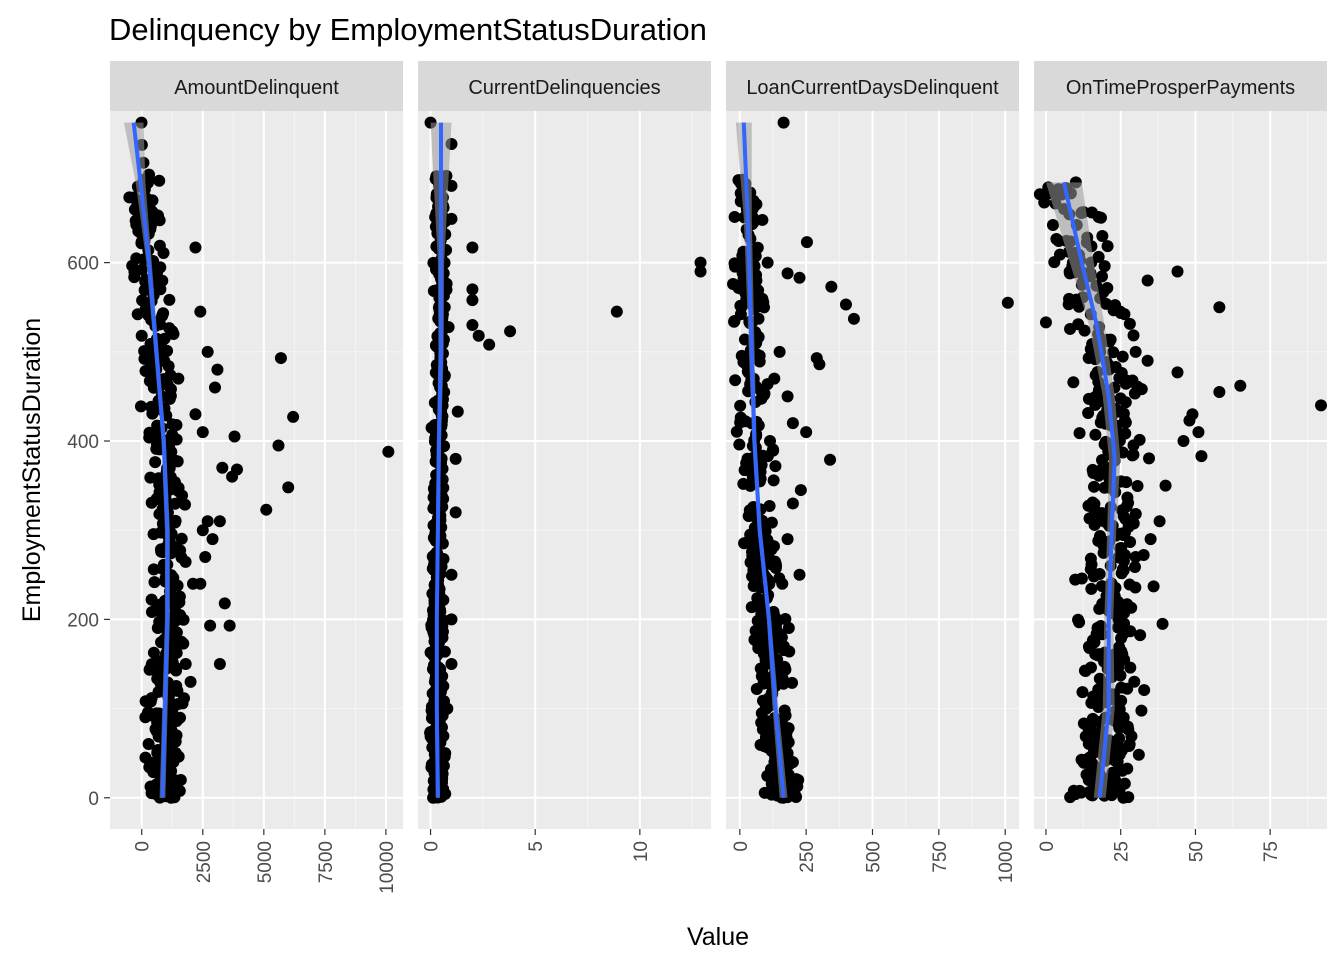  Describe the element at coordinates (872, 86) in the screenshot. I see `facet-strip` at that location.